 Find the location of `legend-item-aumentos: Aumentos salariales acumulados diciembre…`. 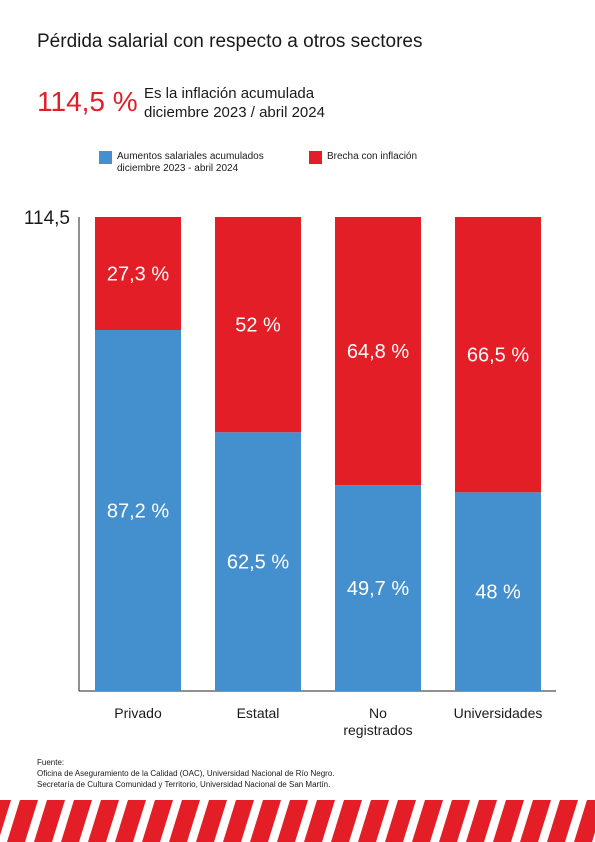

legend-item-aumentos: Aumentos salariales acumulados diciembre… is located at coordinates (181, 163).